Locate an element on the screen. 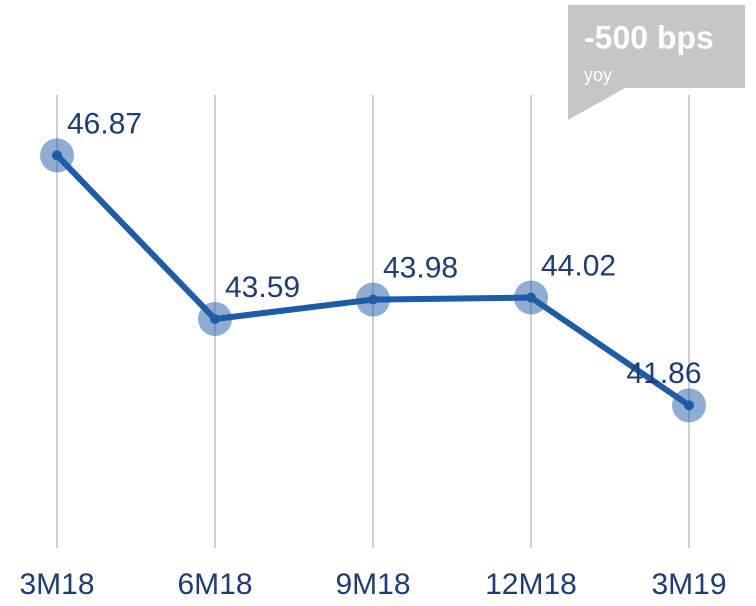  x-tick-label: 3M18 is located at coordinates (56, 584).